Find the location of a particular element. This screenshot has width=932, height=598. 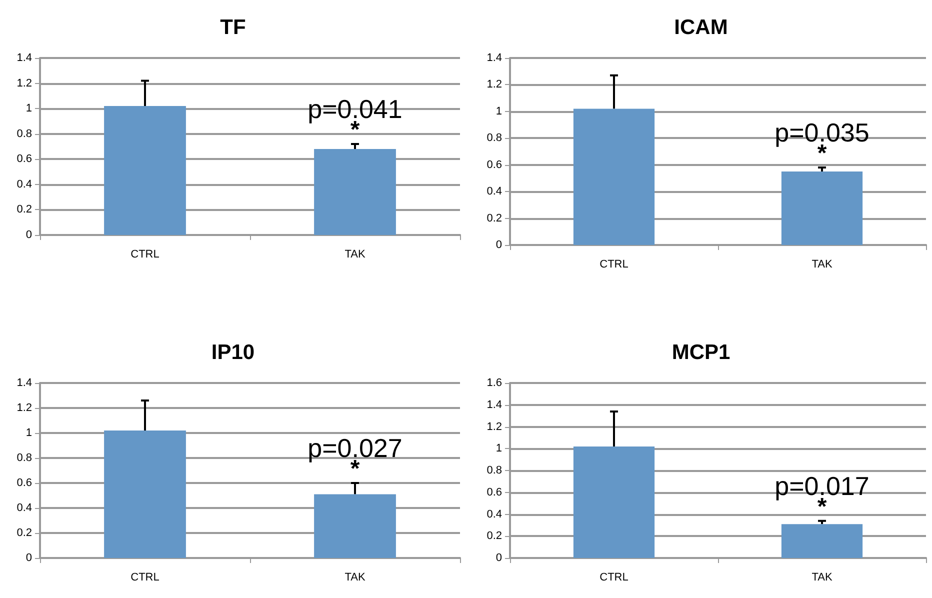

chart-title: ICAM is located at coordinates (701, 27).